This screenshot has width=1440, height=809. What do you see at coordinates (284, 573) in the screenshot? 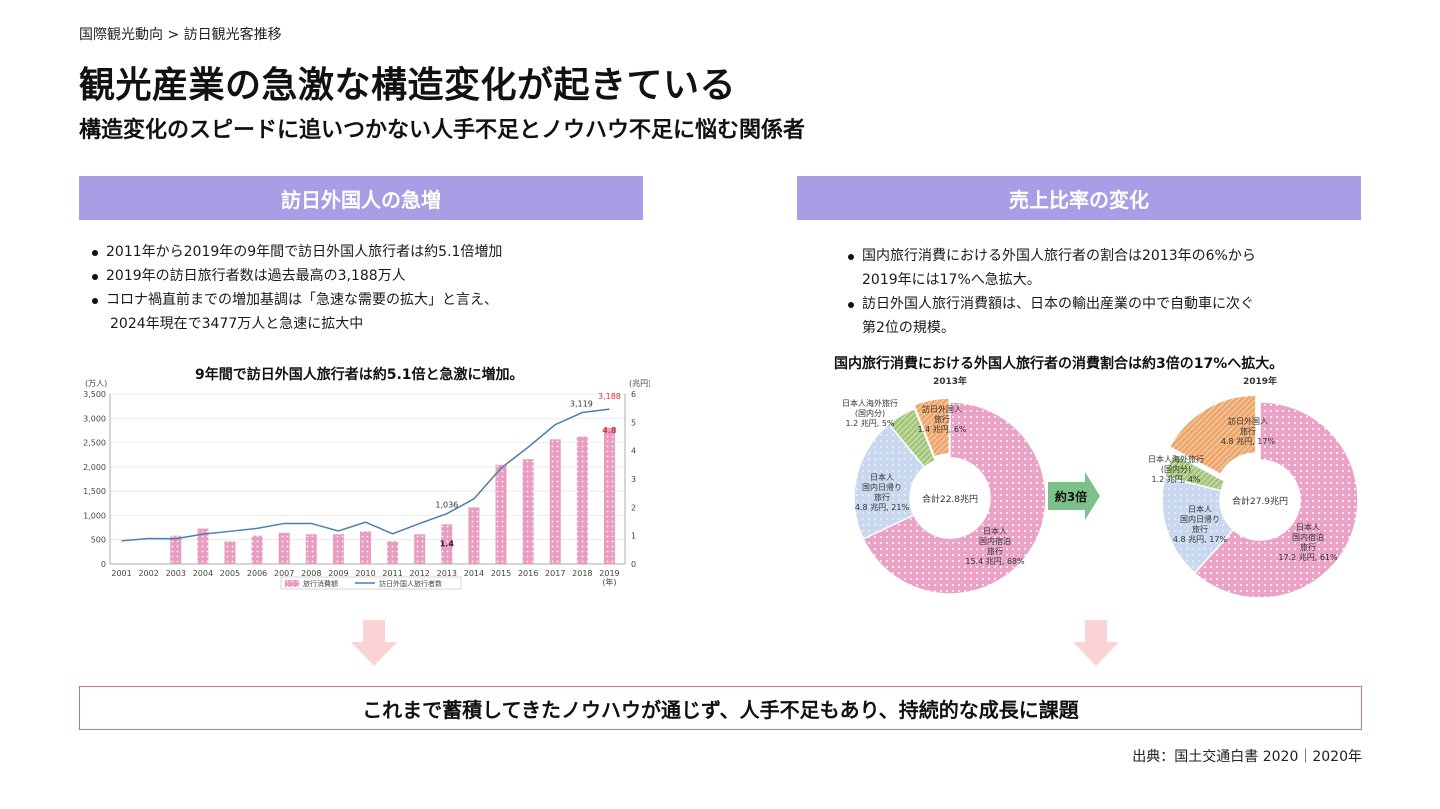
I see `x-tick-label: 2007` at bounding box center [284, 573].